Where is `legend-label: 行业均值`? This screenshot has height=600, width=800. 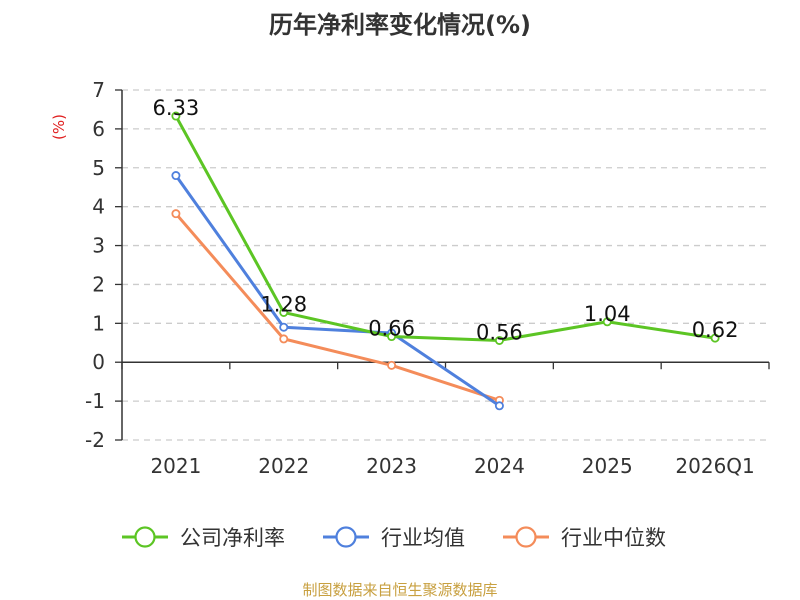
legend-label: 行业均值 is located at coordinates (423, 538).